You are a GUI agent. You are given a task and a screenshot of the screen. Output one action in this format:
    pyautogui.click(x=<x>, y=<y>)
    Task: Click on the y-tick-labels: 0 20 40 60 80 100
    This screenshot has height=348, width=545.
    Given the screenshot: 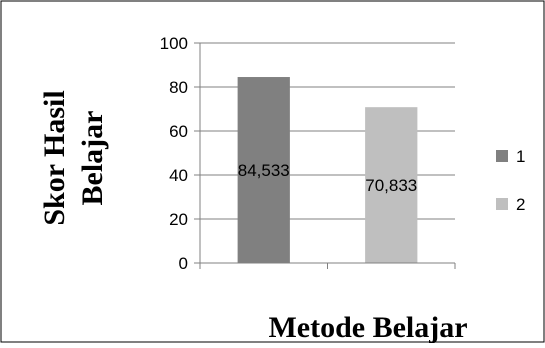 What is the action you would take?
    pyautogui.click(x=174, y=153)
    